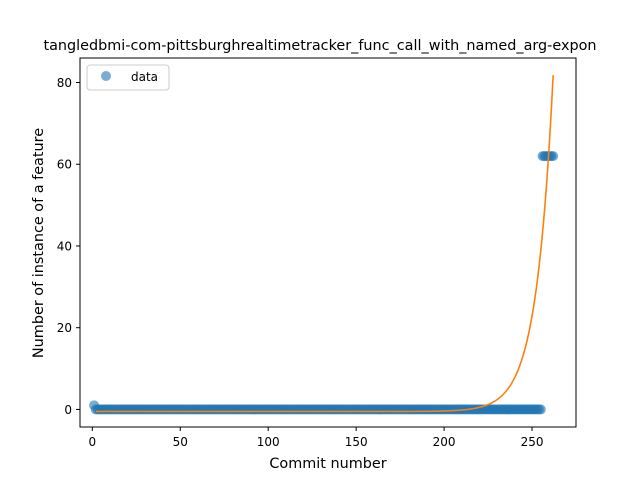 Image resolution: width=640 pixels, height=480 pixels. I want to click on y-tick-label: 60, so click(64, 165).